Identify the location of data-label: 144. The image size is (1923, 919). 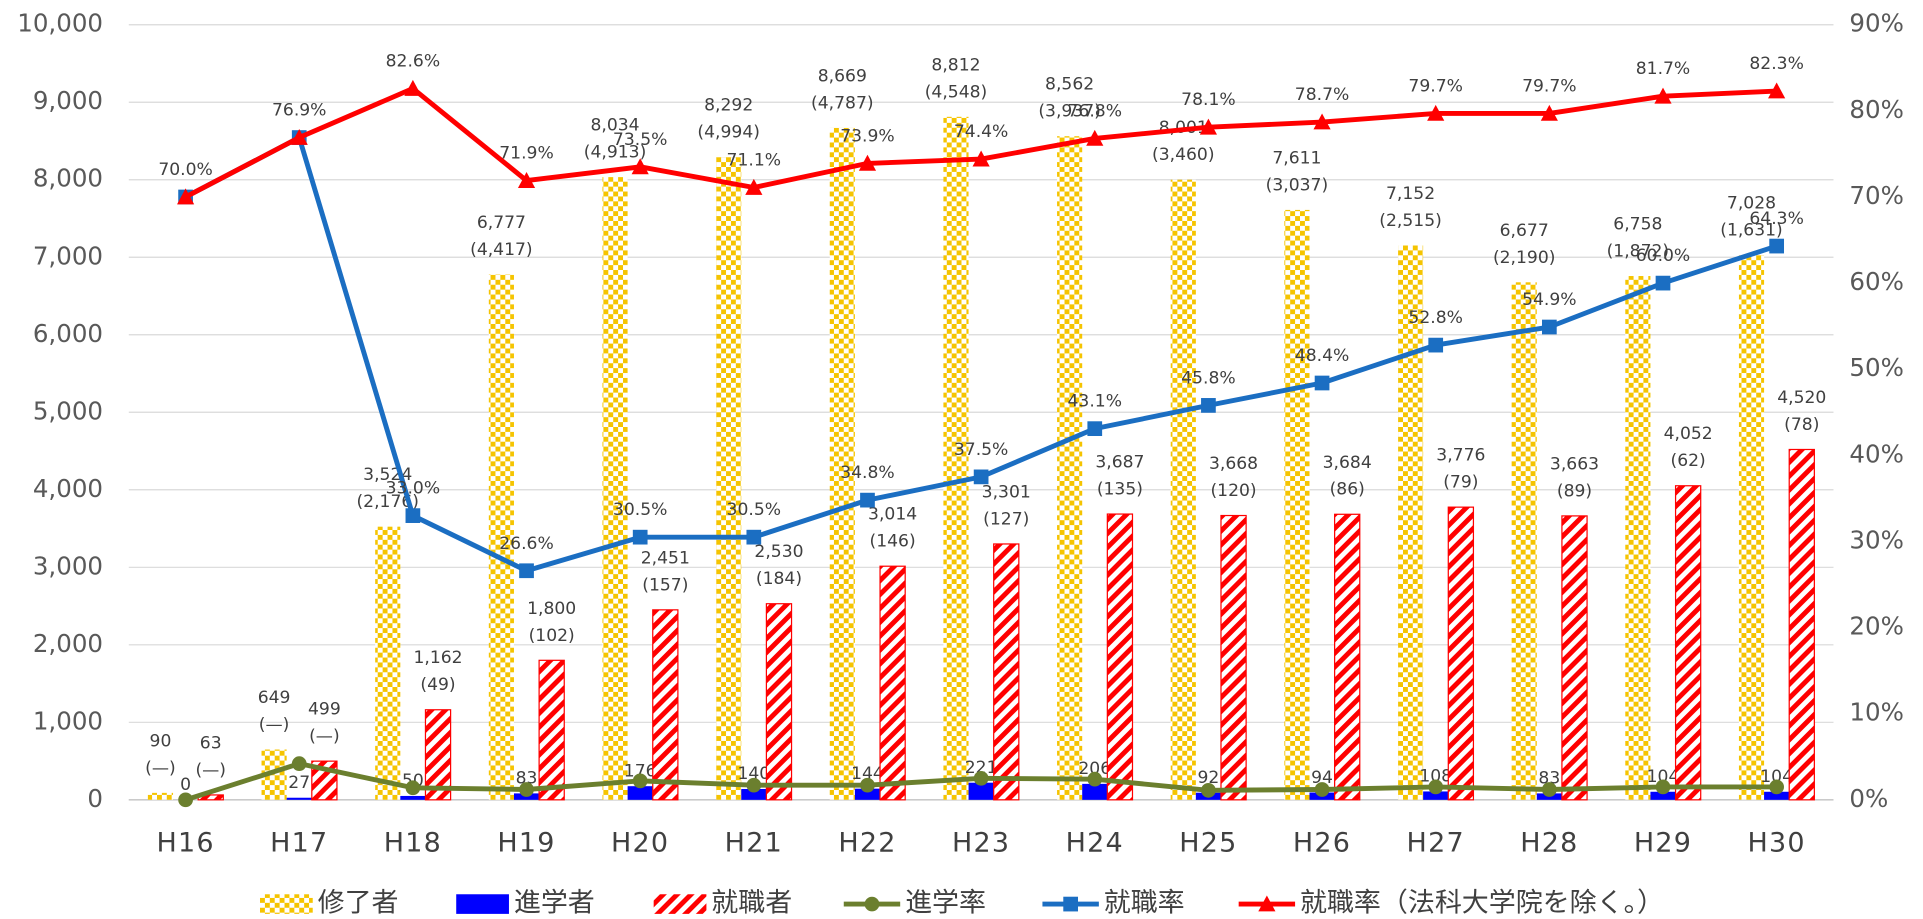
(867, 774).